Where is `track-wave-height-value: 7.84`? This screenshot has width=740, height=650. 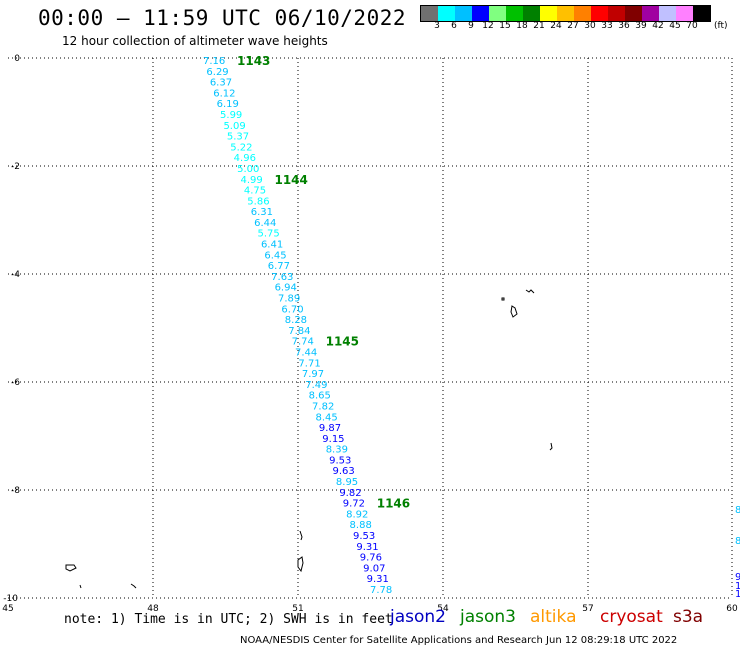
track-wave-height-value: 7.84 is located at coordinates (299, 331).